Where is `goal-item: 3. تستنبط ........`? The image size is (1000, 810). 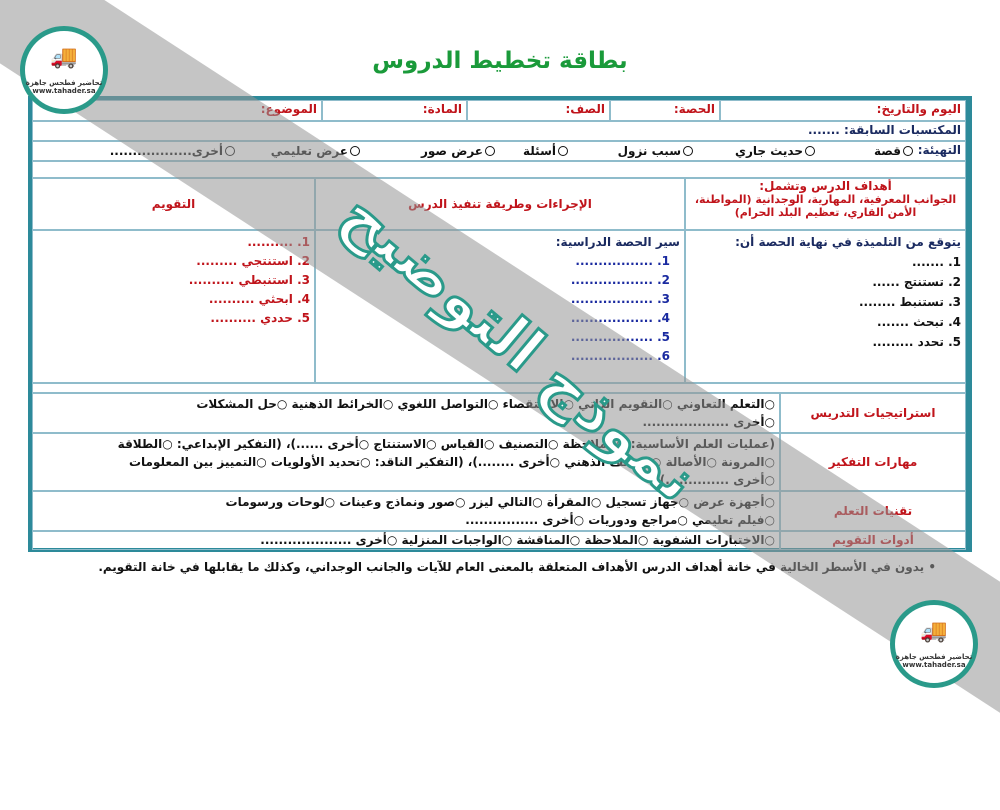
goal-item: 3. تستنبط ........ is located at coordinates (909, 302).